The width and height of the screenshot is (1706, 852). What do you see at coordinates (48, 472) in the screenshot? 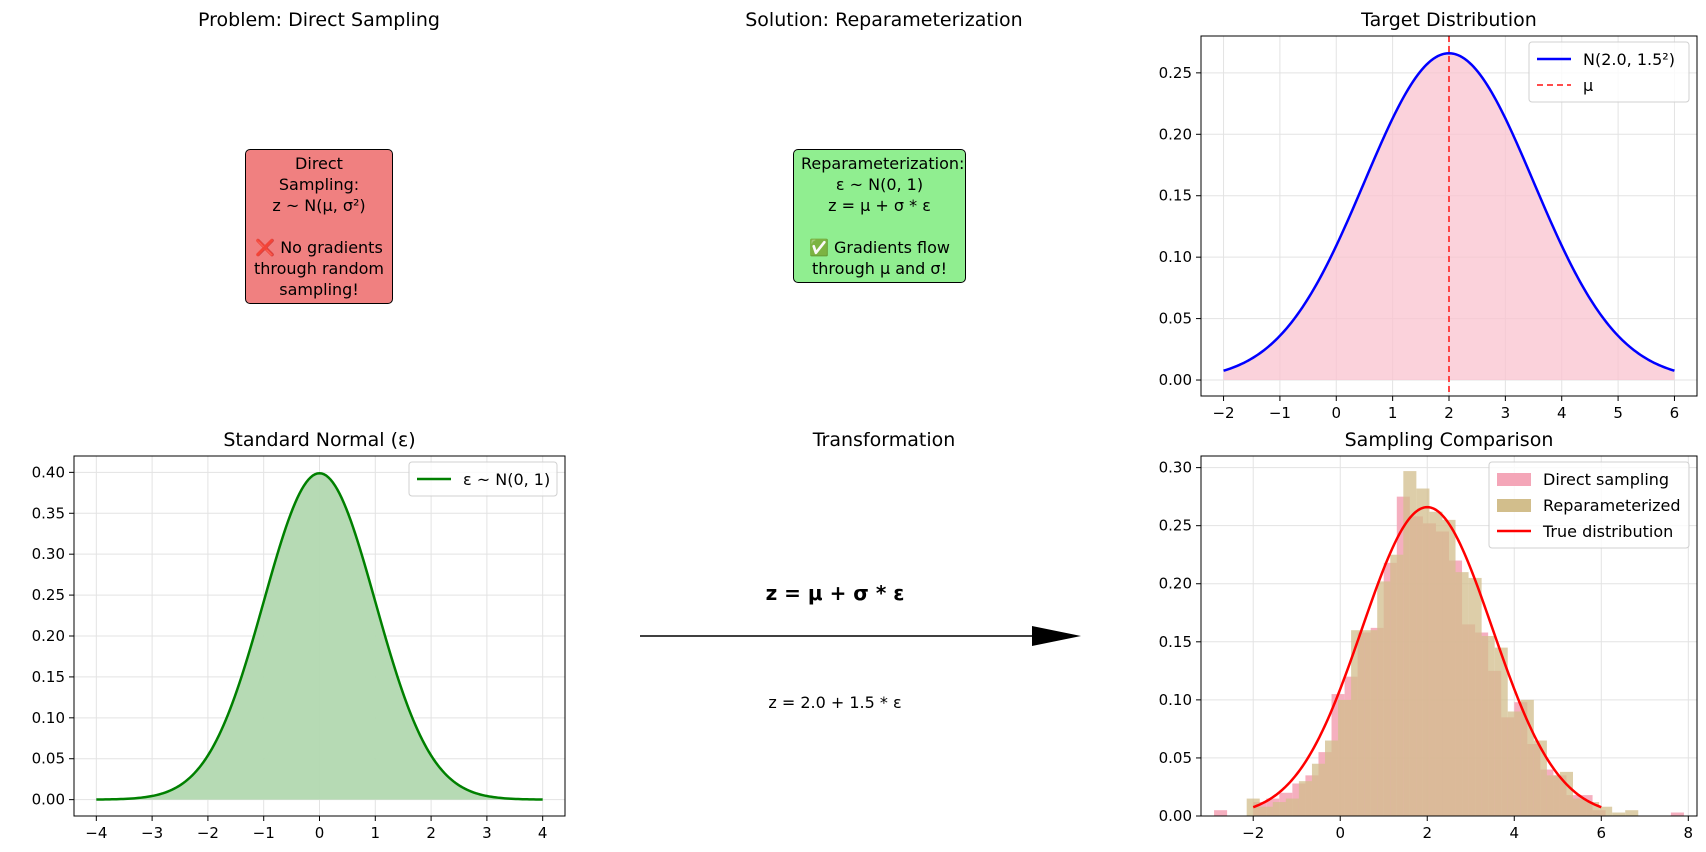
I see `standard-y-tick-label: 0.40` at bounding box center [48, 472].